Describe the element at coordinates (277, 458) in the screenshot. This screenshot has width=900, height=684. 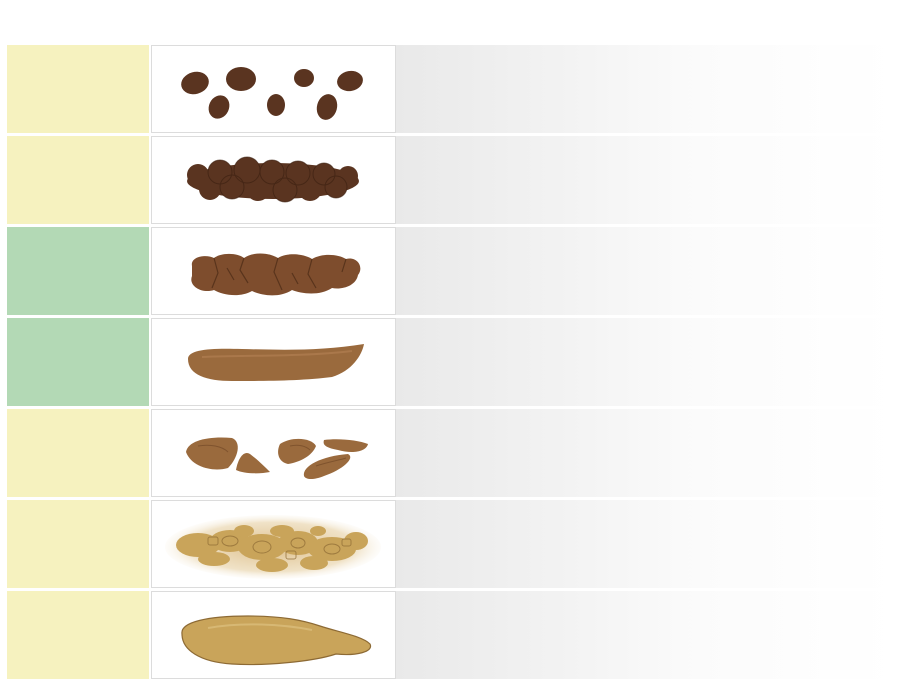
I see `soft-blobs-icon` at that location.